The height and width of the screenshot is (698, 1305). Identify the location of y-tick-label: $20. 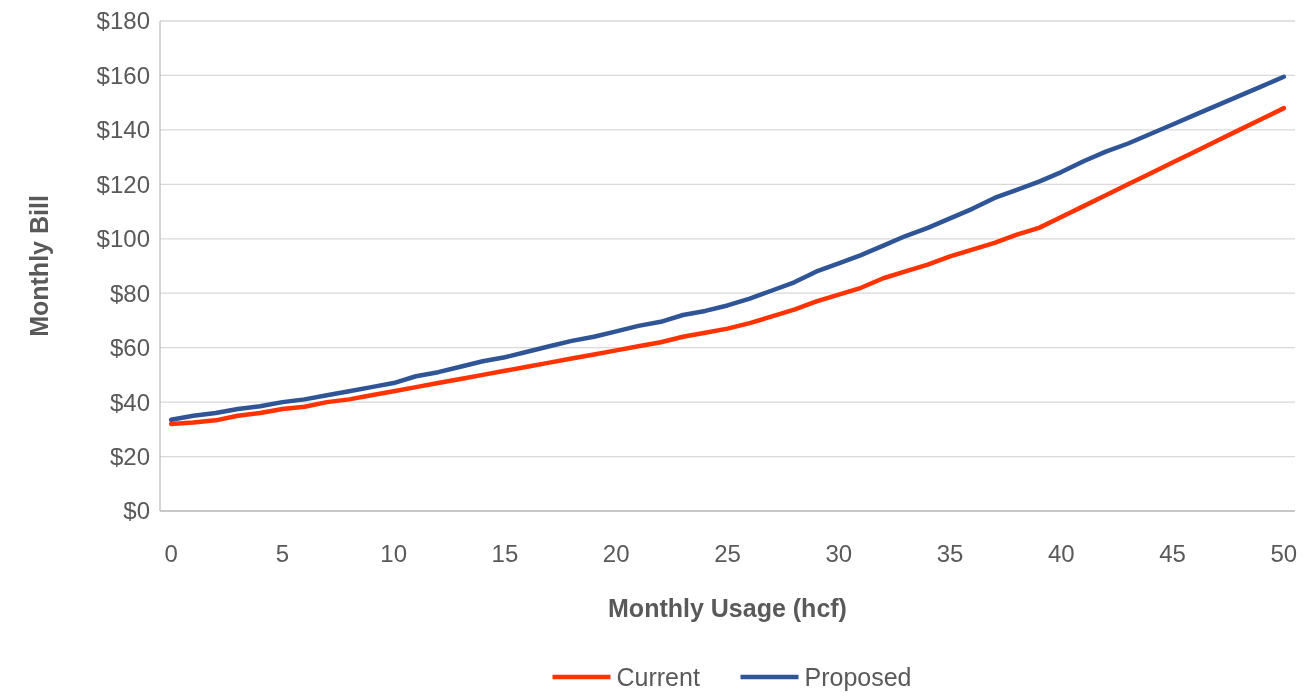
(129, 456).